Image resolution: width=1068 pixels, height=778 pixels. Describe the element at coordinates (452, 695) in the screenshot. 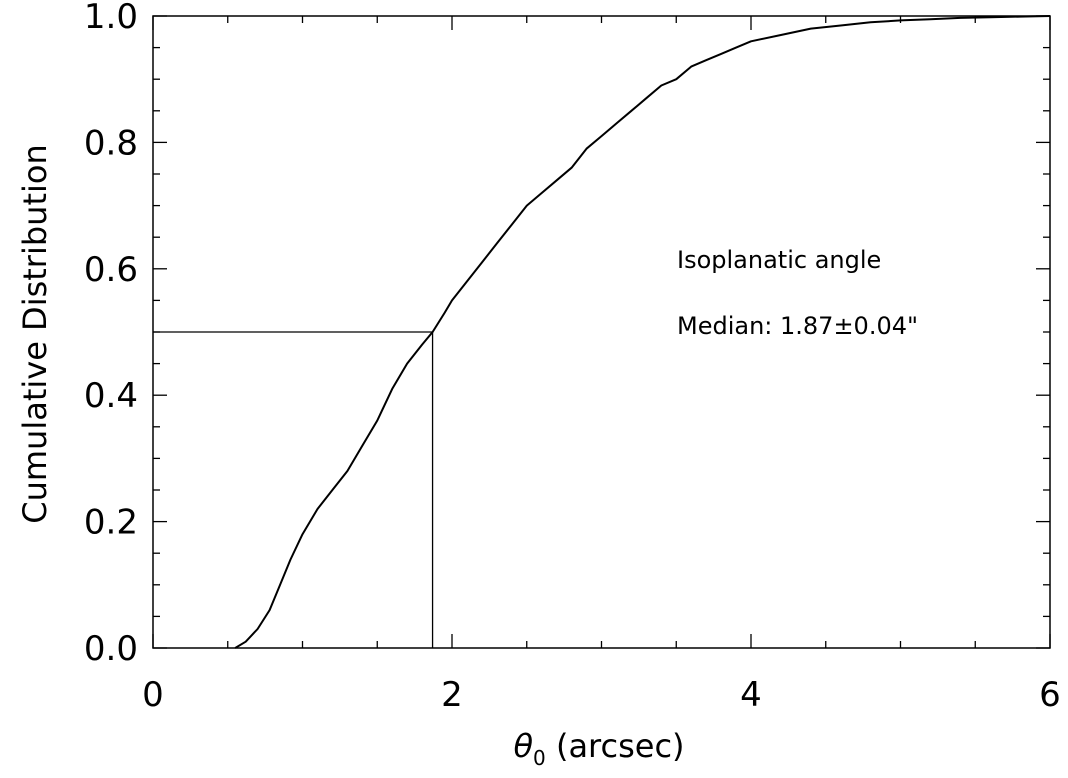

I see `x-tick-label: 2` at that location.